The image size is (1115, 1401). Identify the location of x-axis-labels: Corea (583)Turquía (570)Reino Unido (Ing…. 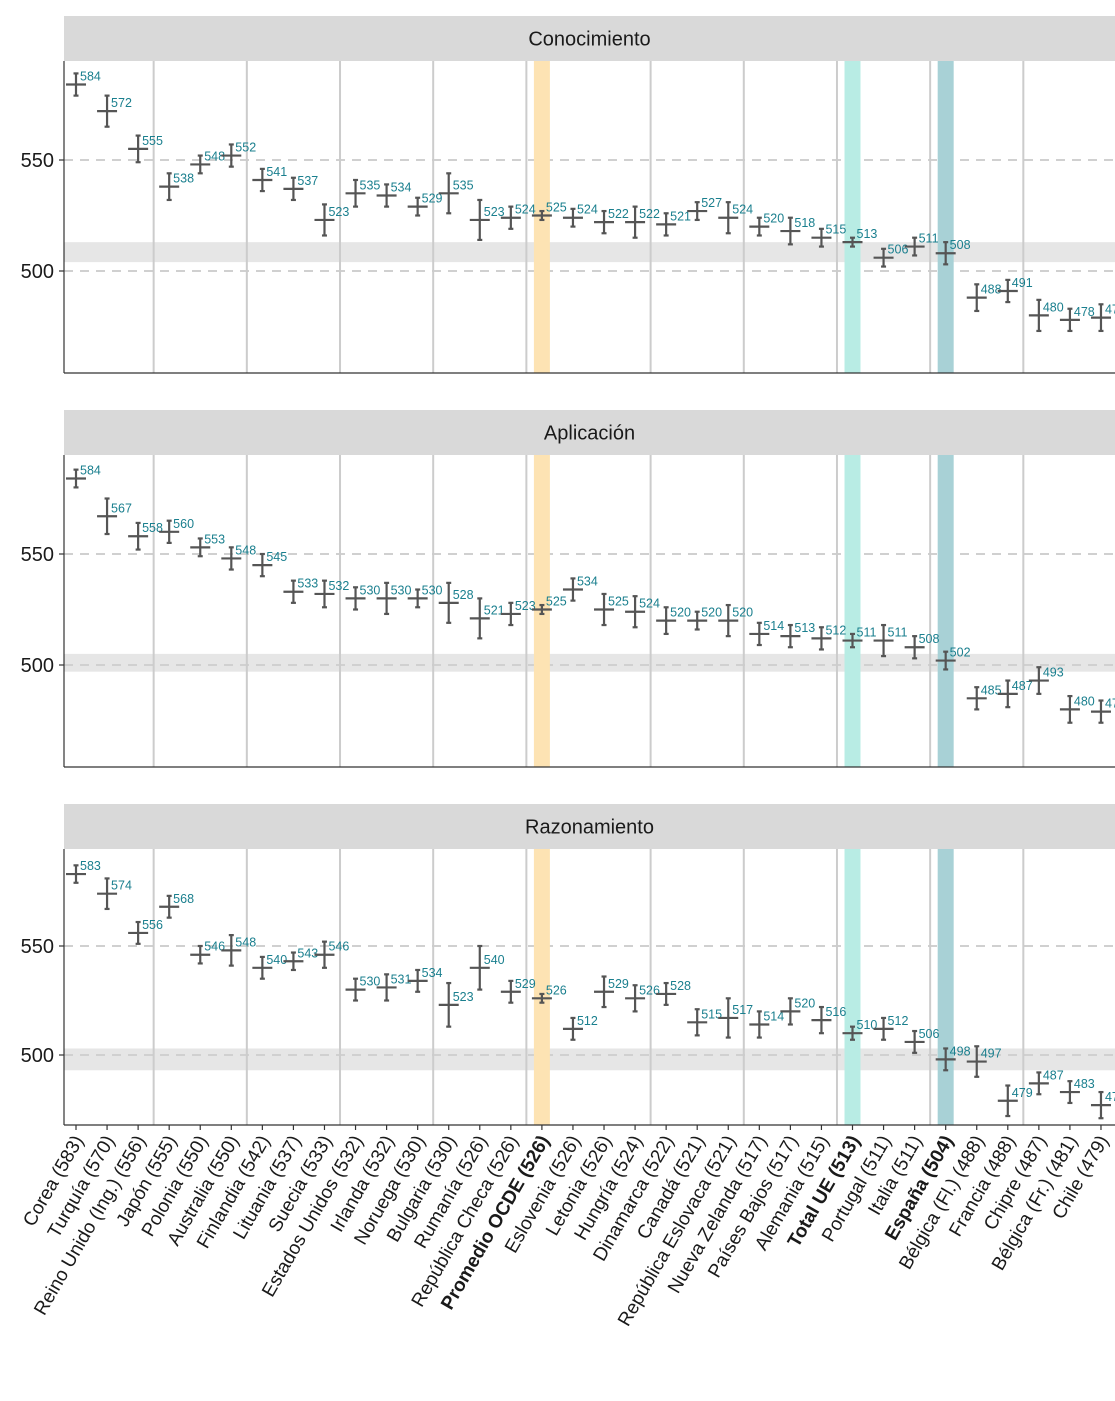
(566, 1231).